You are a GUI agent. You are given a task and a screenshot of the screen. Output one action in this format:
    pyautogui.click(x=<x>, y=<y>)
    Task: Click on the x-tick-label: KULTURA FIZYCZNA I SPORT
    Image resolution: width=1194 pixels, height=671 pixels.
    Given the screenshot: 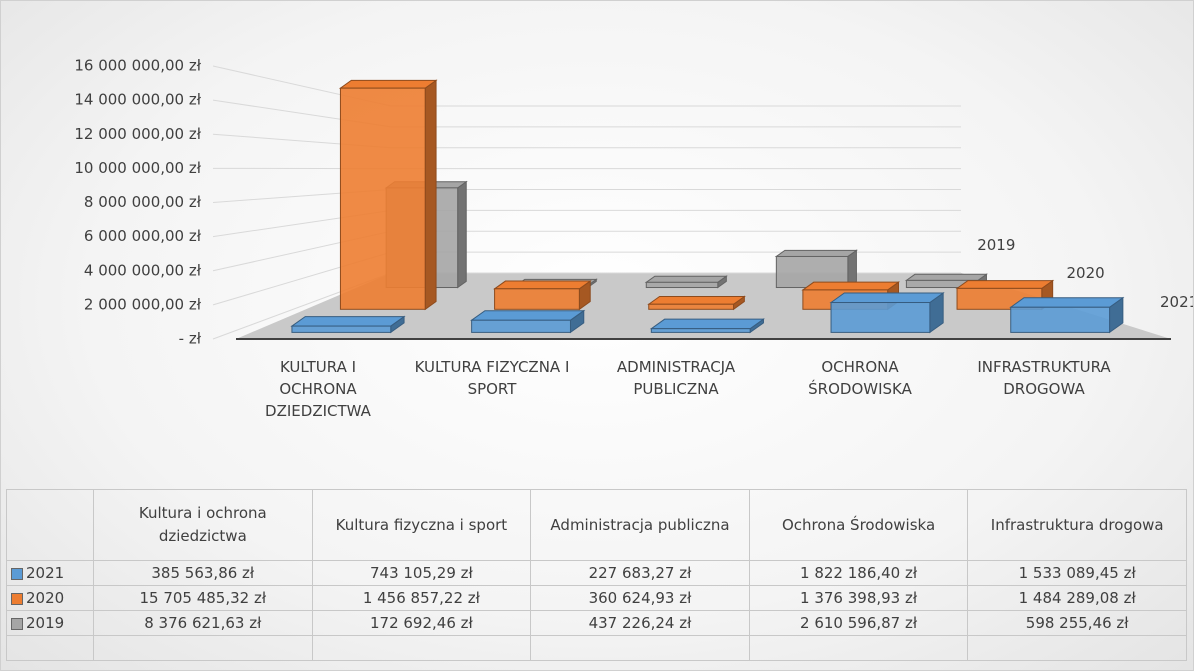 What is the action you would take?
    pyautogui.click(x=492, y=378)
    